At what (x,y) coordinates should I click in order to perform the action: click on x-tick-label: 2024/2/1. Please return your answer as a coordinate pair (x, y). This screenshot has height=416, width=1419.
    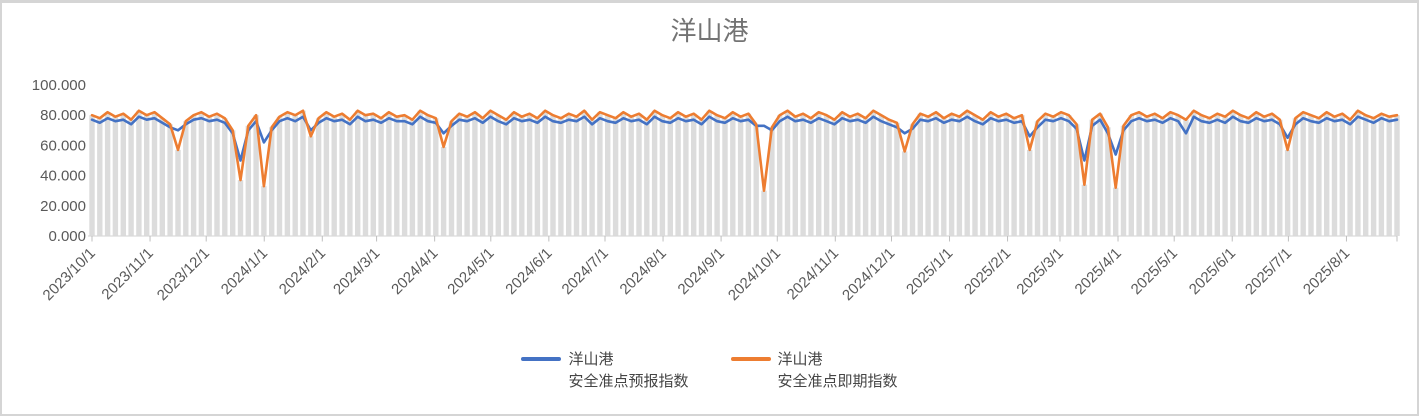
    Looking at the image, I should click on (302, 271).